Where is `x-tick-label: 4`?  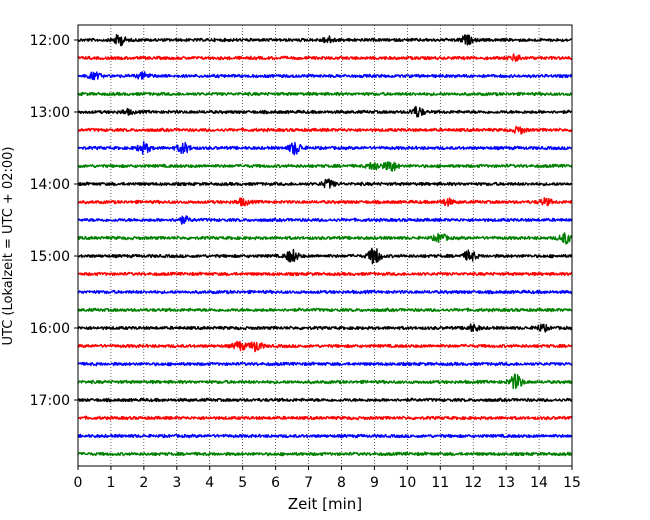 x-tick-label: 4 is located at coordinates (209, 483).